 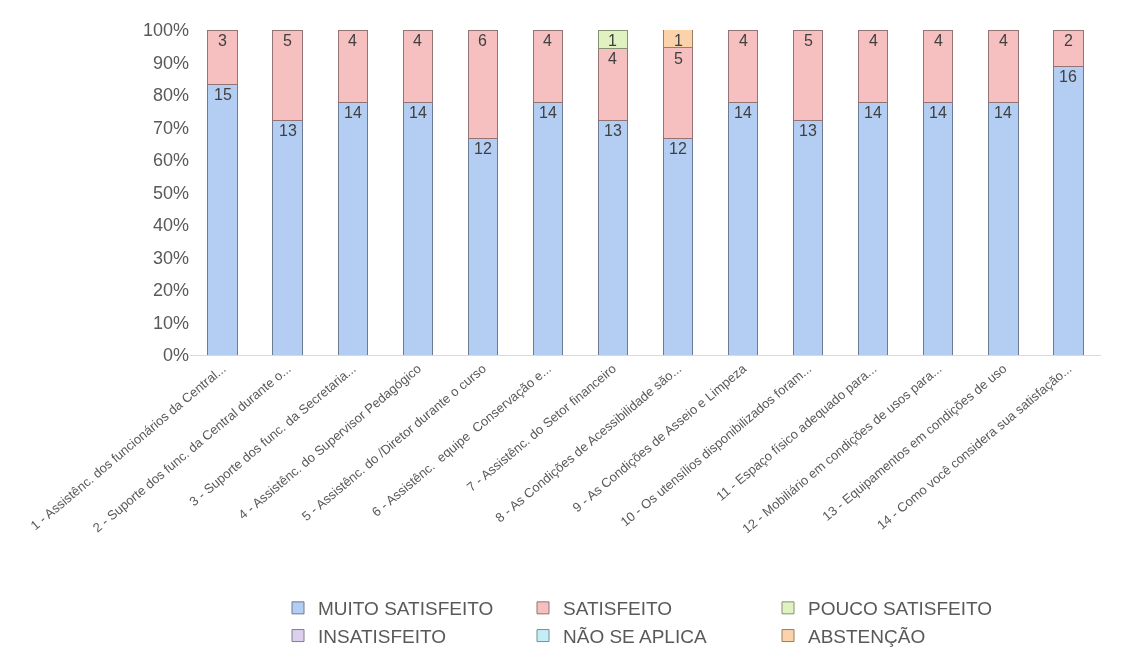 I want to click on y-tick-label: 10%, so click(x=170, y=322).